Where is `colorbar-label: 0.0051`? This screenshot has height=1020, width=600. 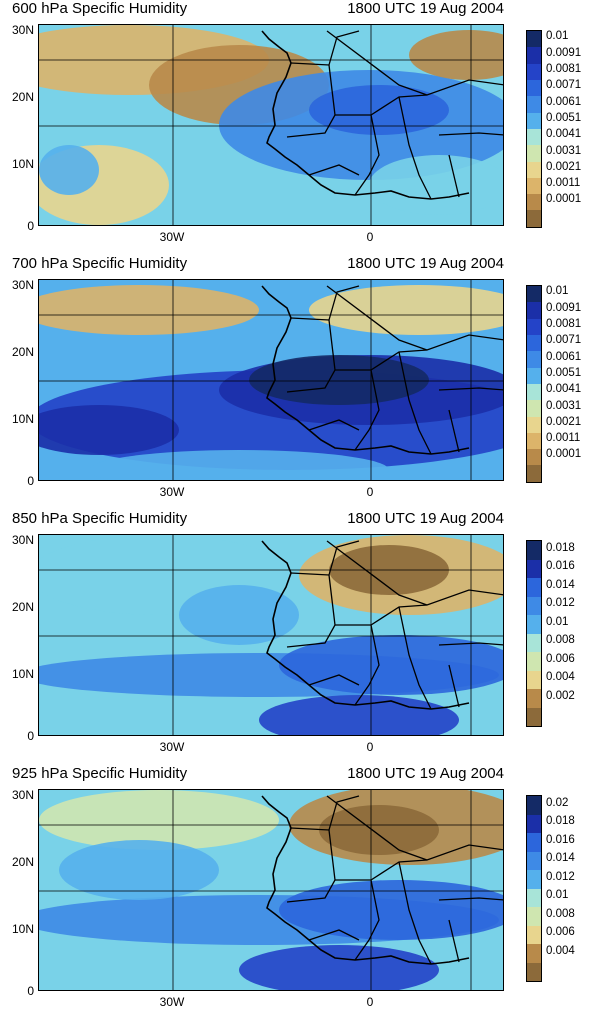 colorbar-label: 0.0051 is located at coordinates (564, 117).